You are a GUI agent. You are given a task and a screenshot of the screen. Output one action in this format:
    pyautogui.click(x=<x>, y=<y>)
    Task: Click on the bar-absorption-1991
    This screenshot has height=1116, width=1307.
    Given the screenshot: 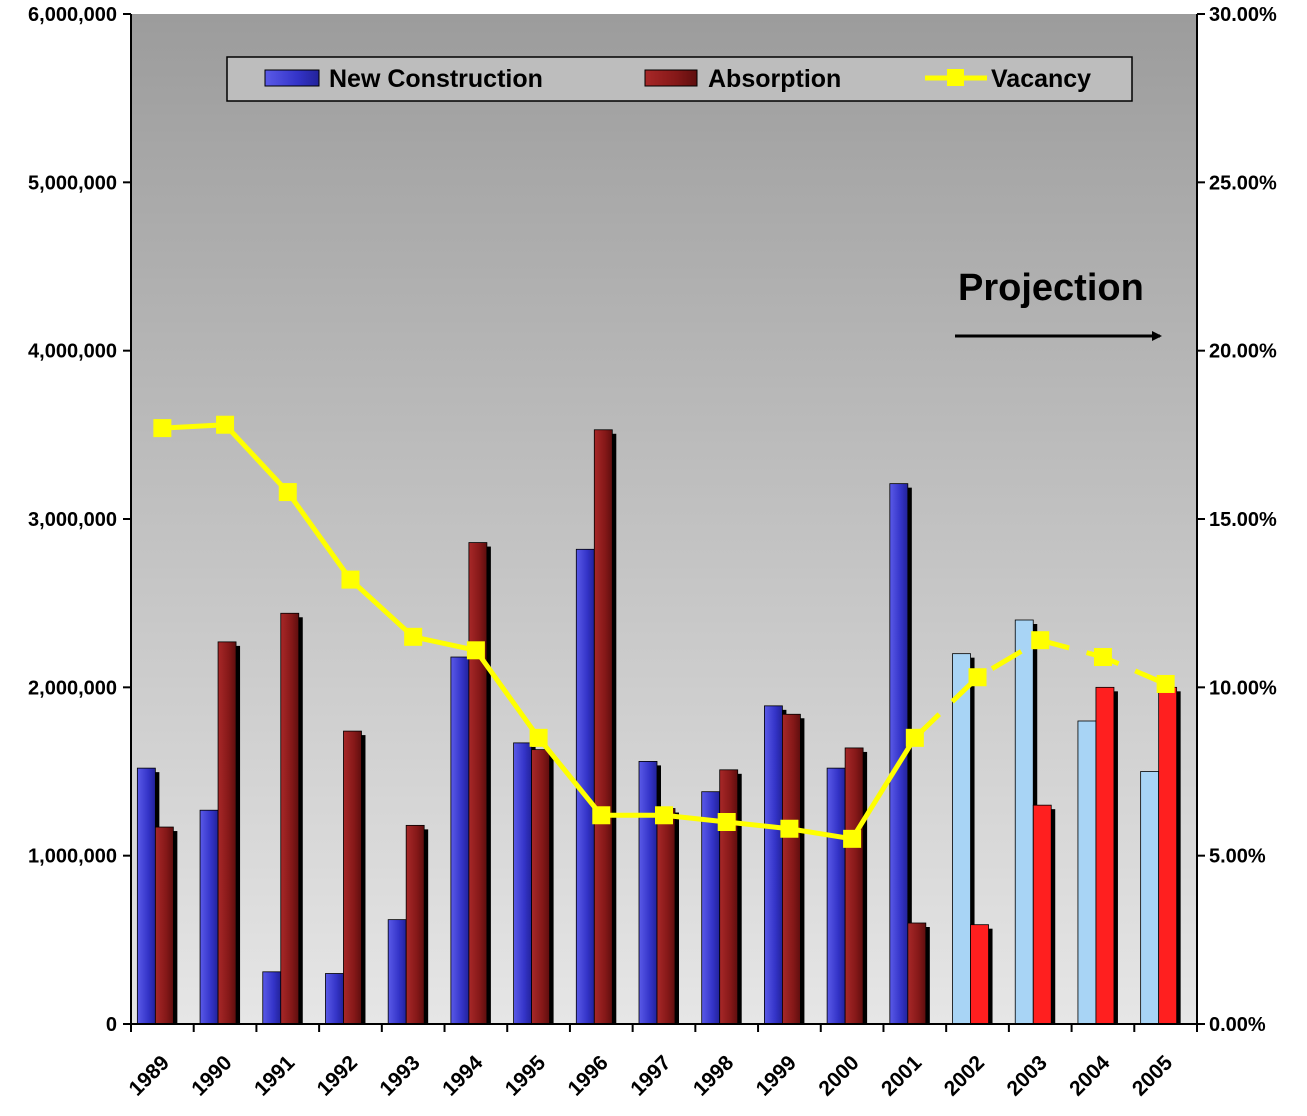 What is the action you would take?
    pyautogui.click(x=290, y=818)
    